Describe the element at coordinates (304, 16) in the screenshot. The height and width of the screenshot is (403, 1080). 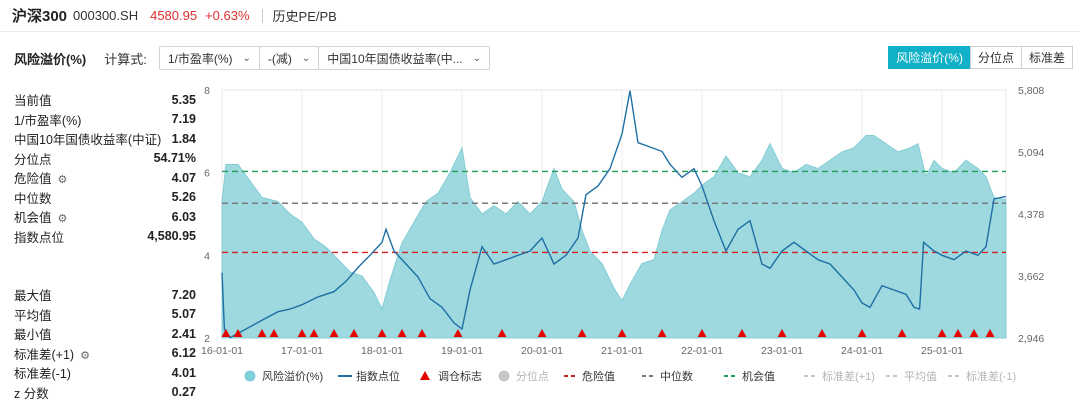
I see `history-pe-pb-link: 历史PE/PB` at that location.